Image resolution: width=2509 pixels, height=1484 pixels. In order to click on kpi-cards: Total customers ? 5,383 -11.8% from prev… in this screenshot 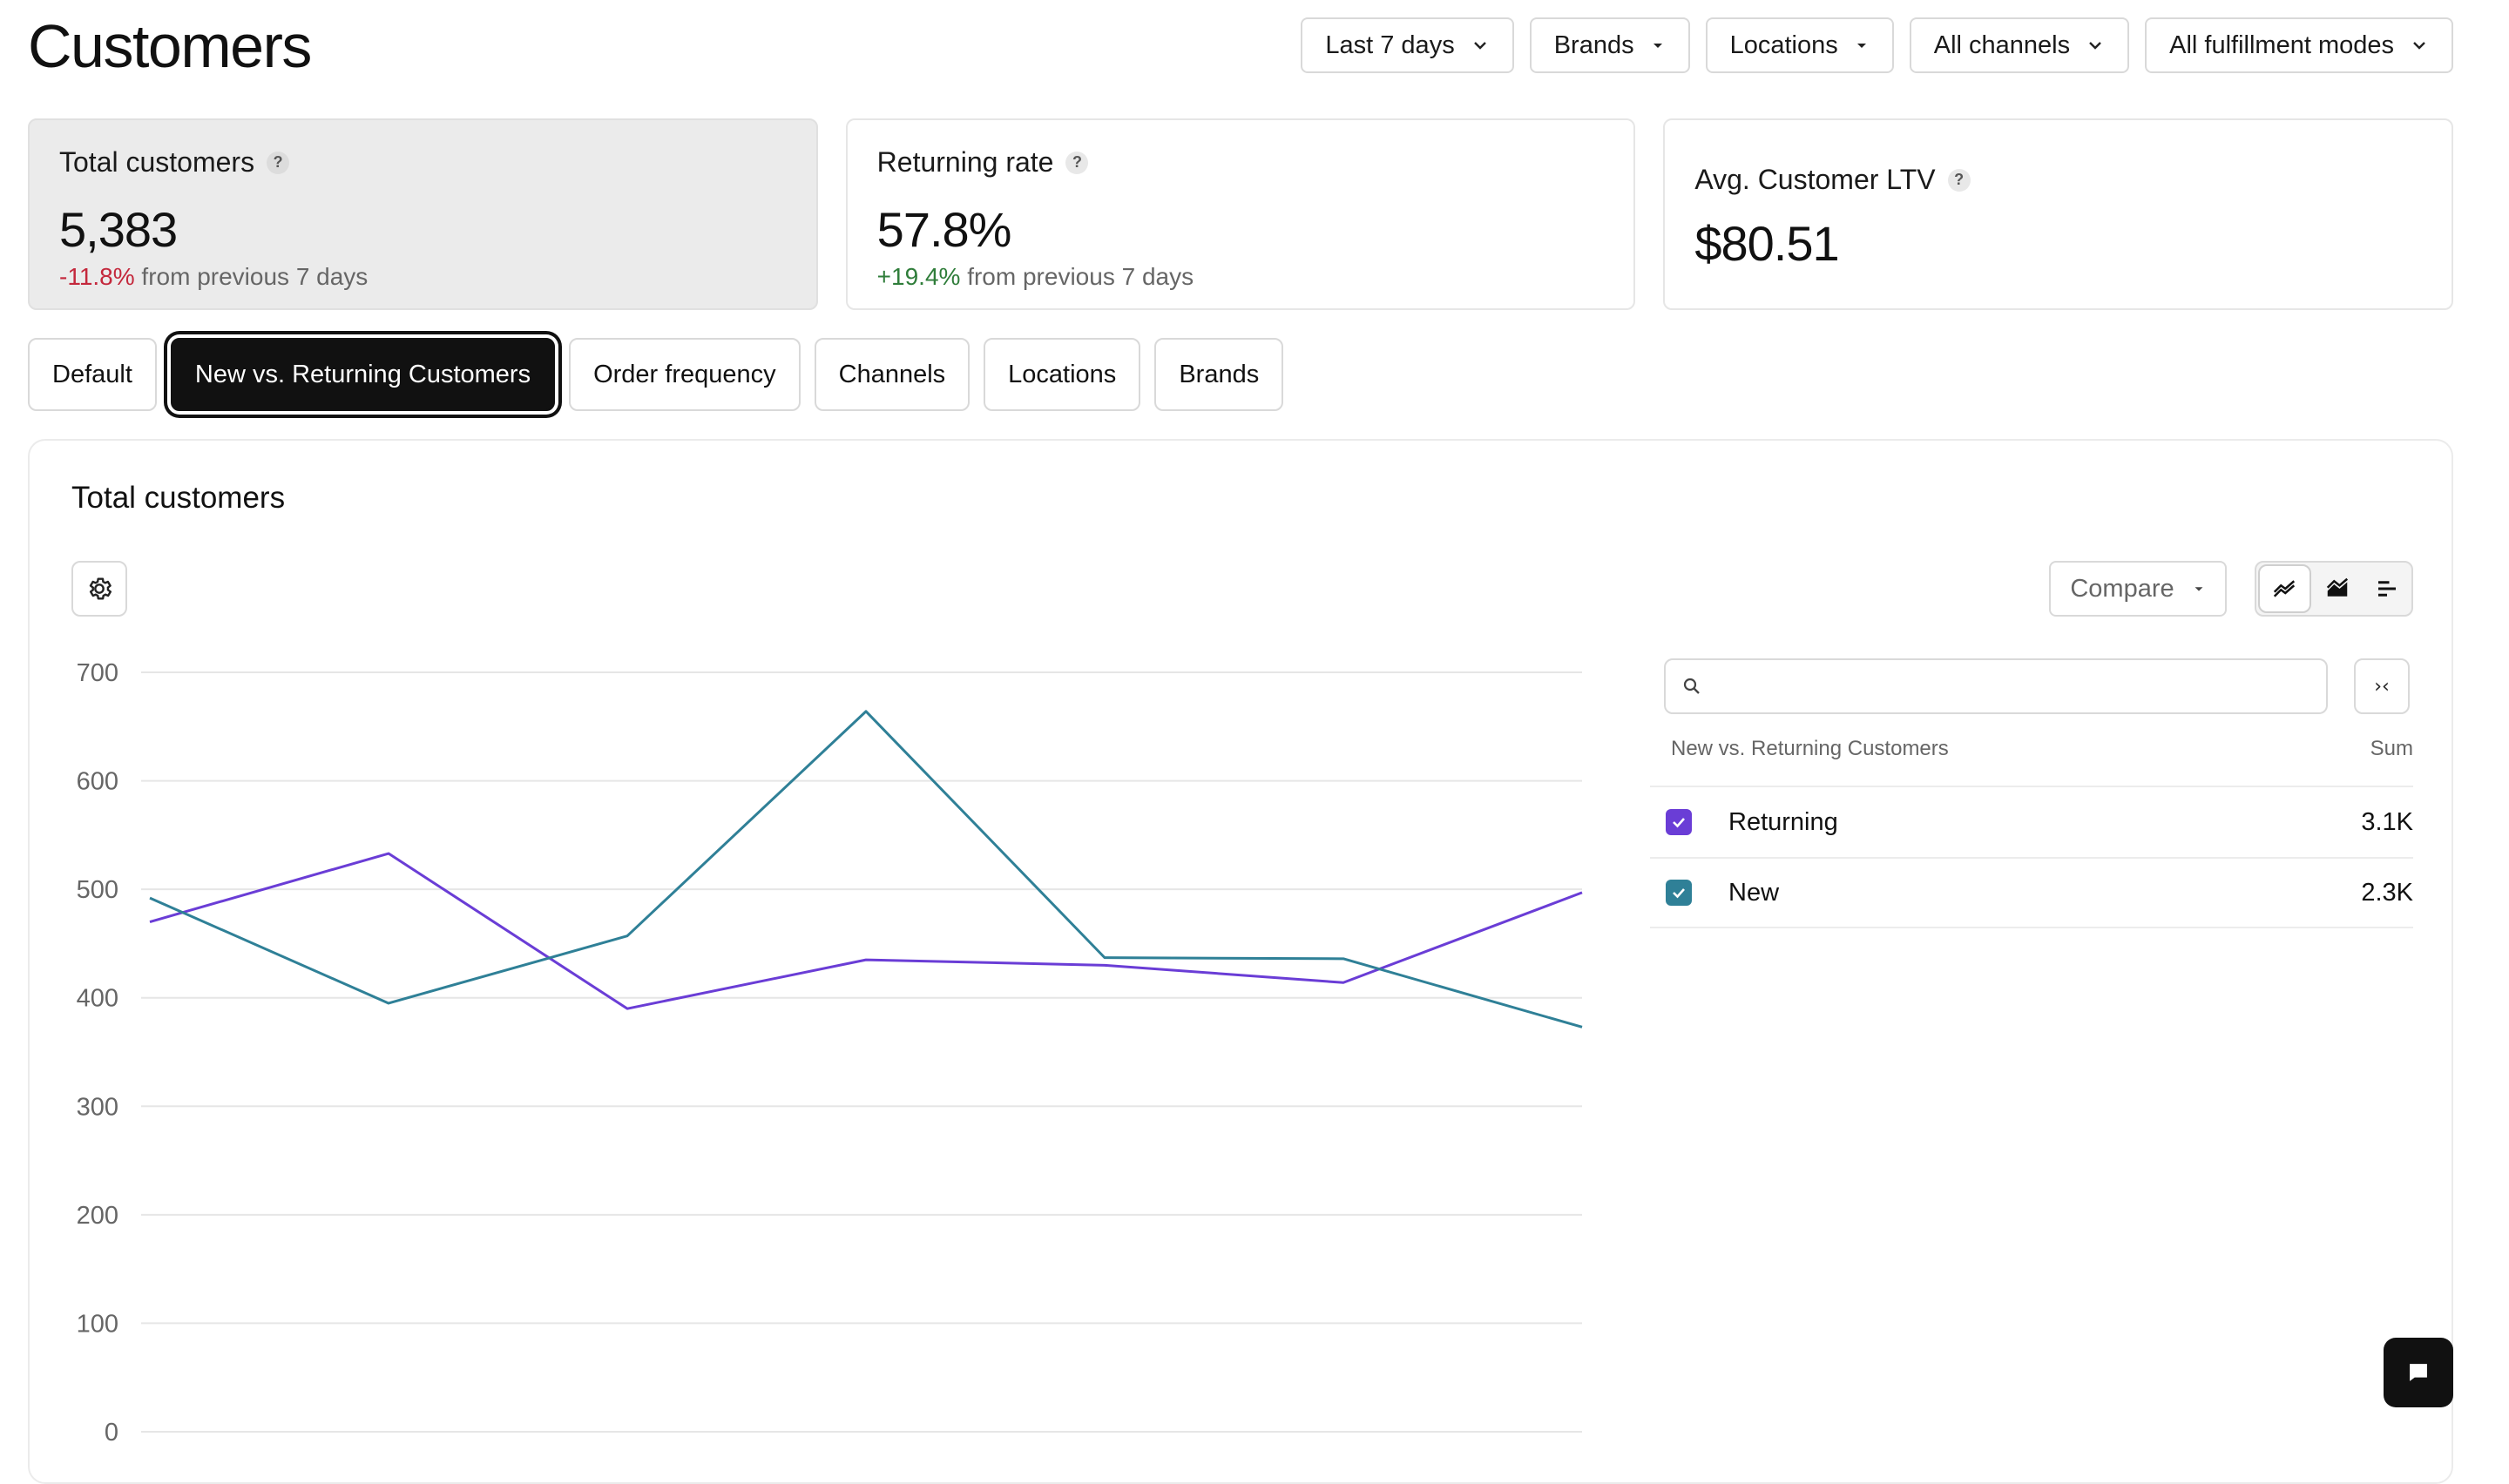, I will do `click(1241, 214)`.